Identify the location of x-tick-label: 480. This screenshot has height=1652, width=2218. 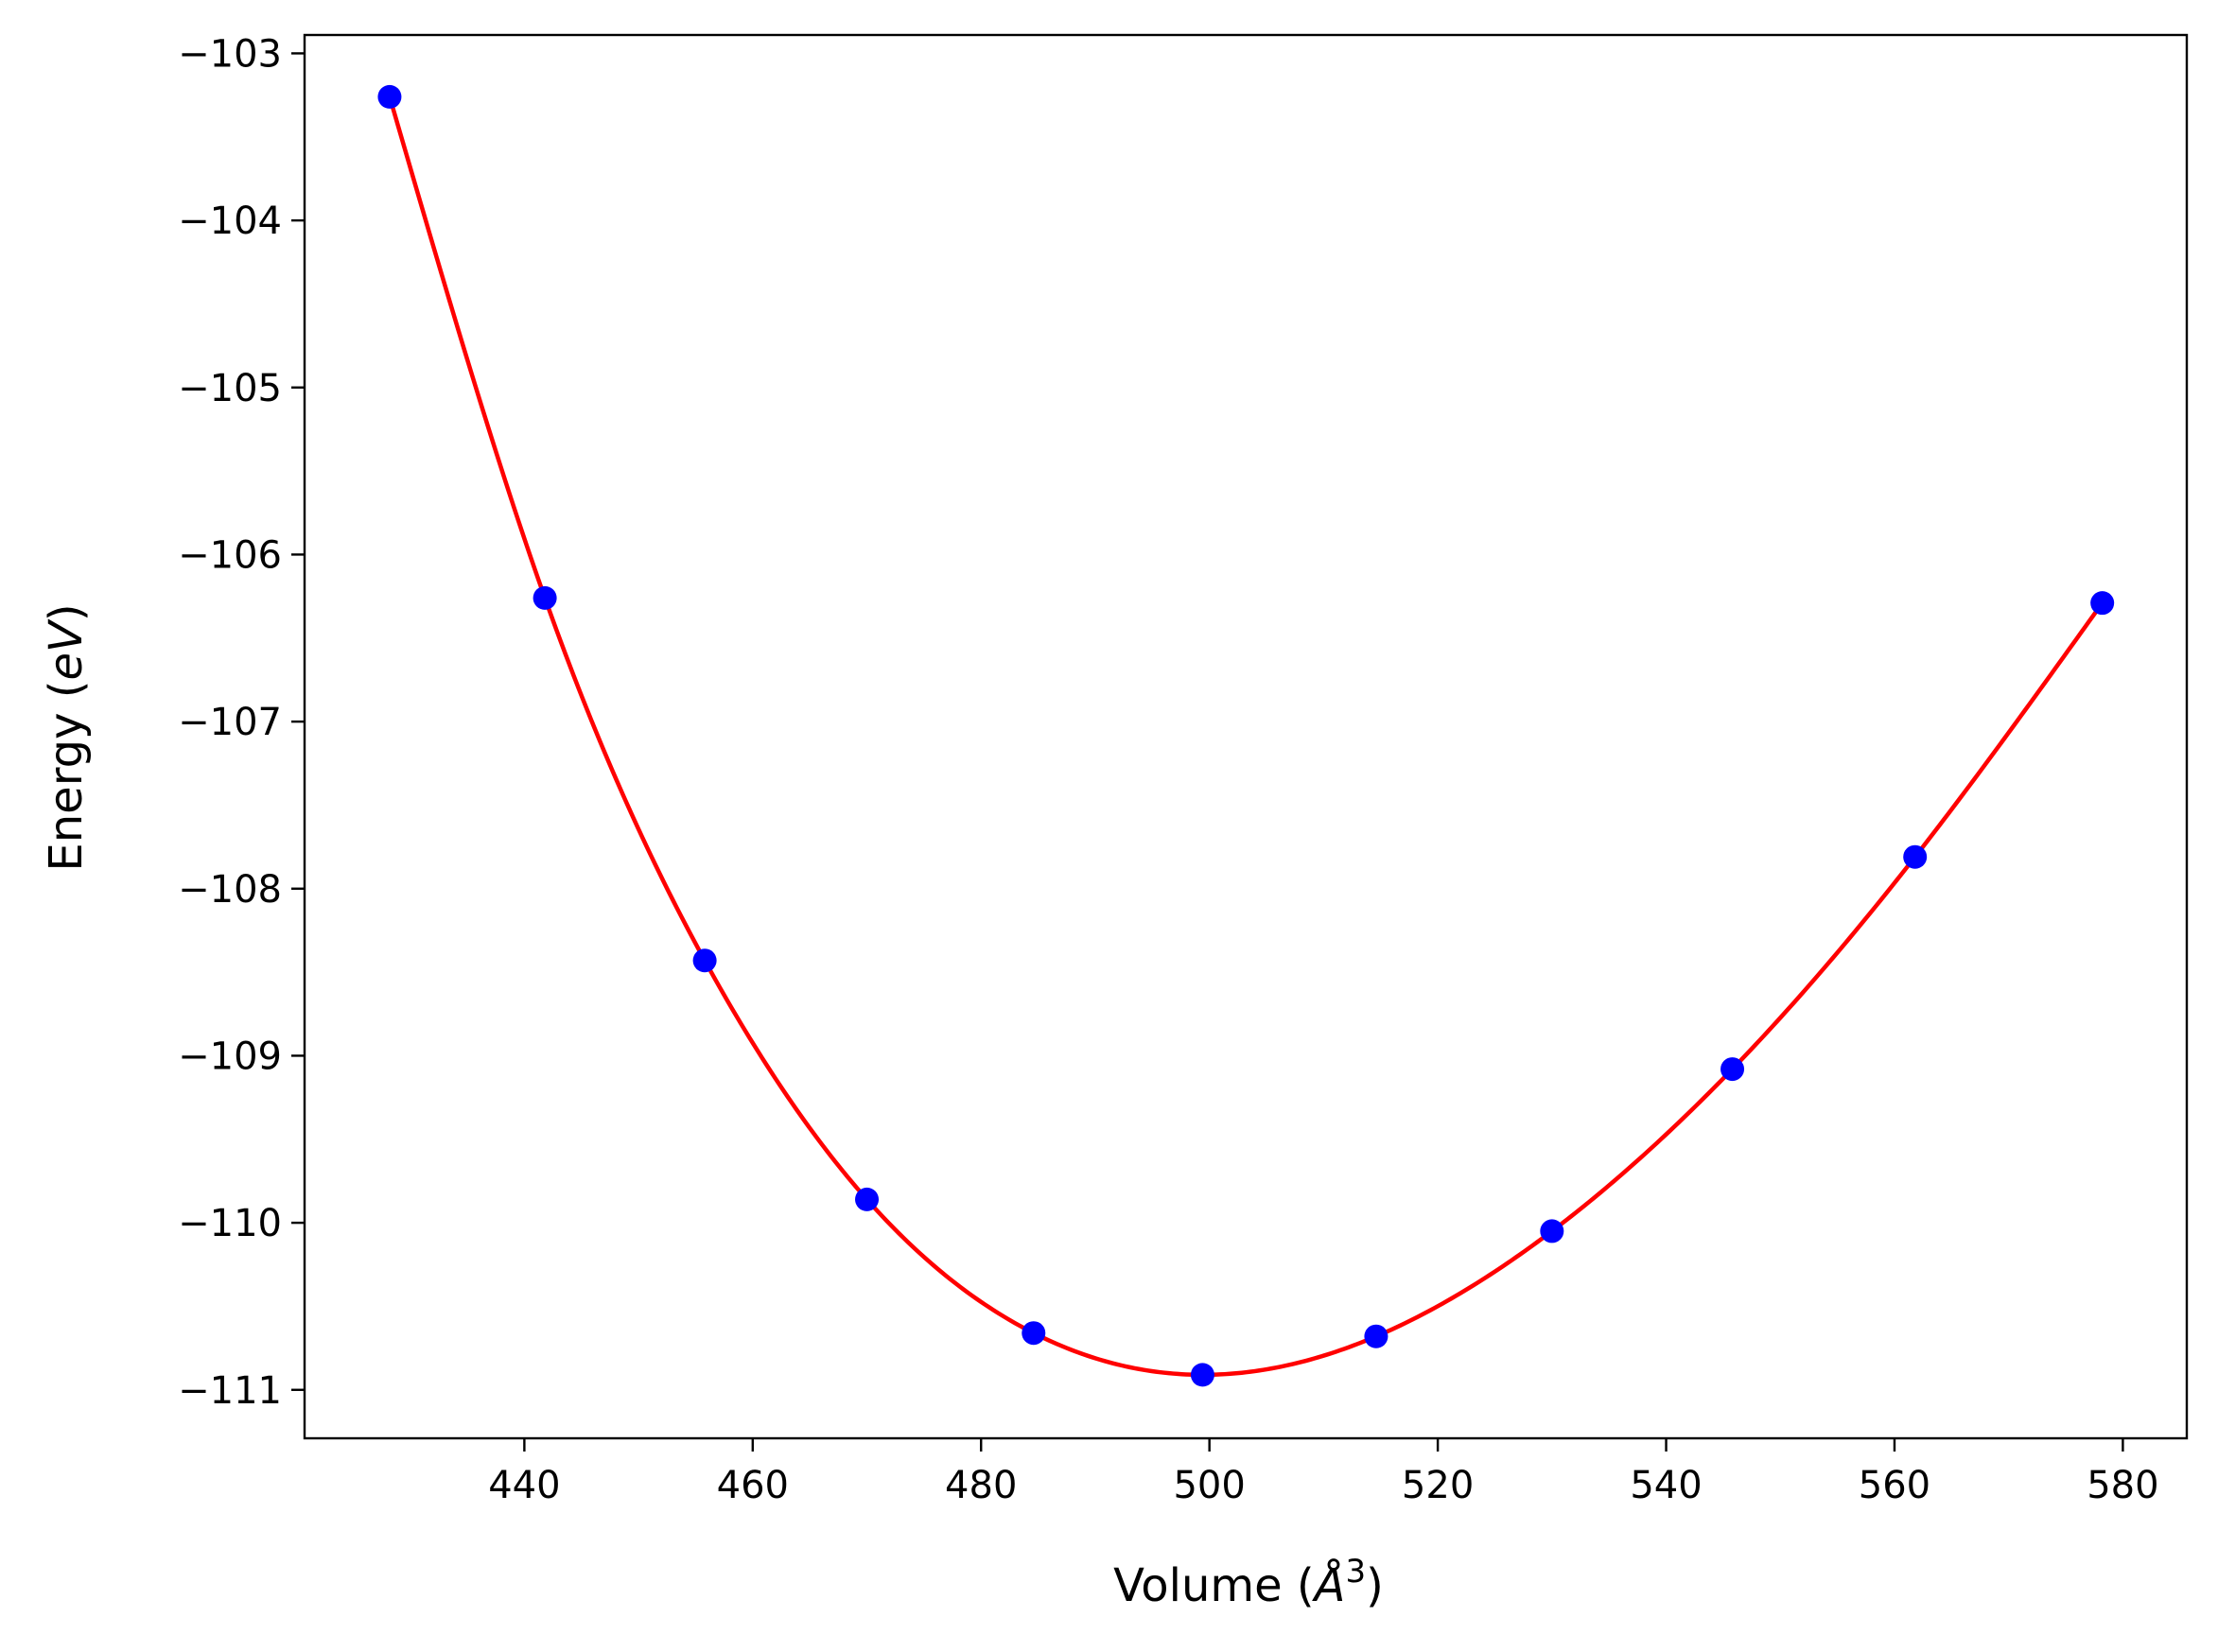
(981, 1486).